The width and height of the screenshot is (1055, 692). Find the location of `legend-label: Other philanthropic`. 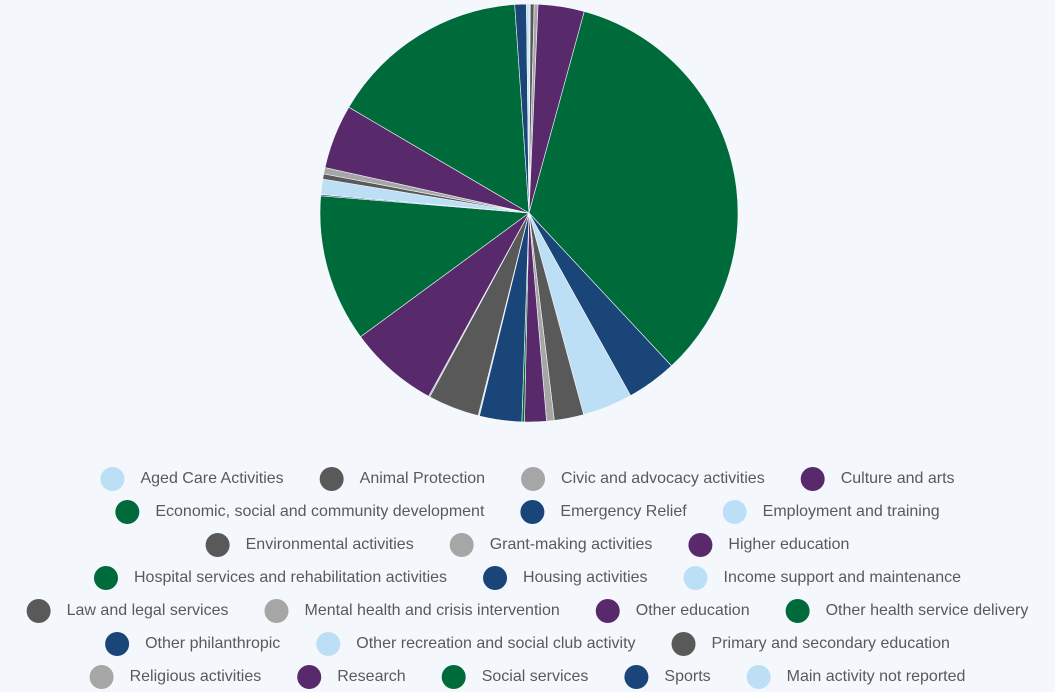

legend-label: Other philanthropic is located at coordinates (212, 643).